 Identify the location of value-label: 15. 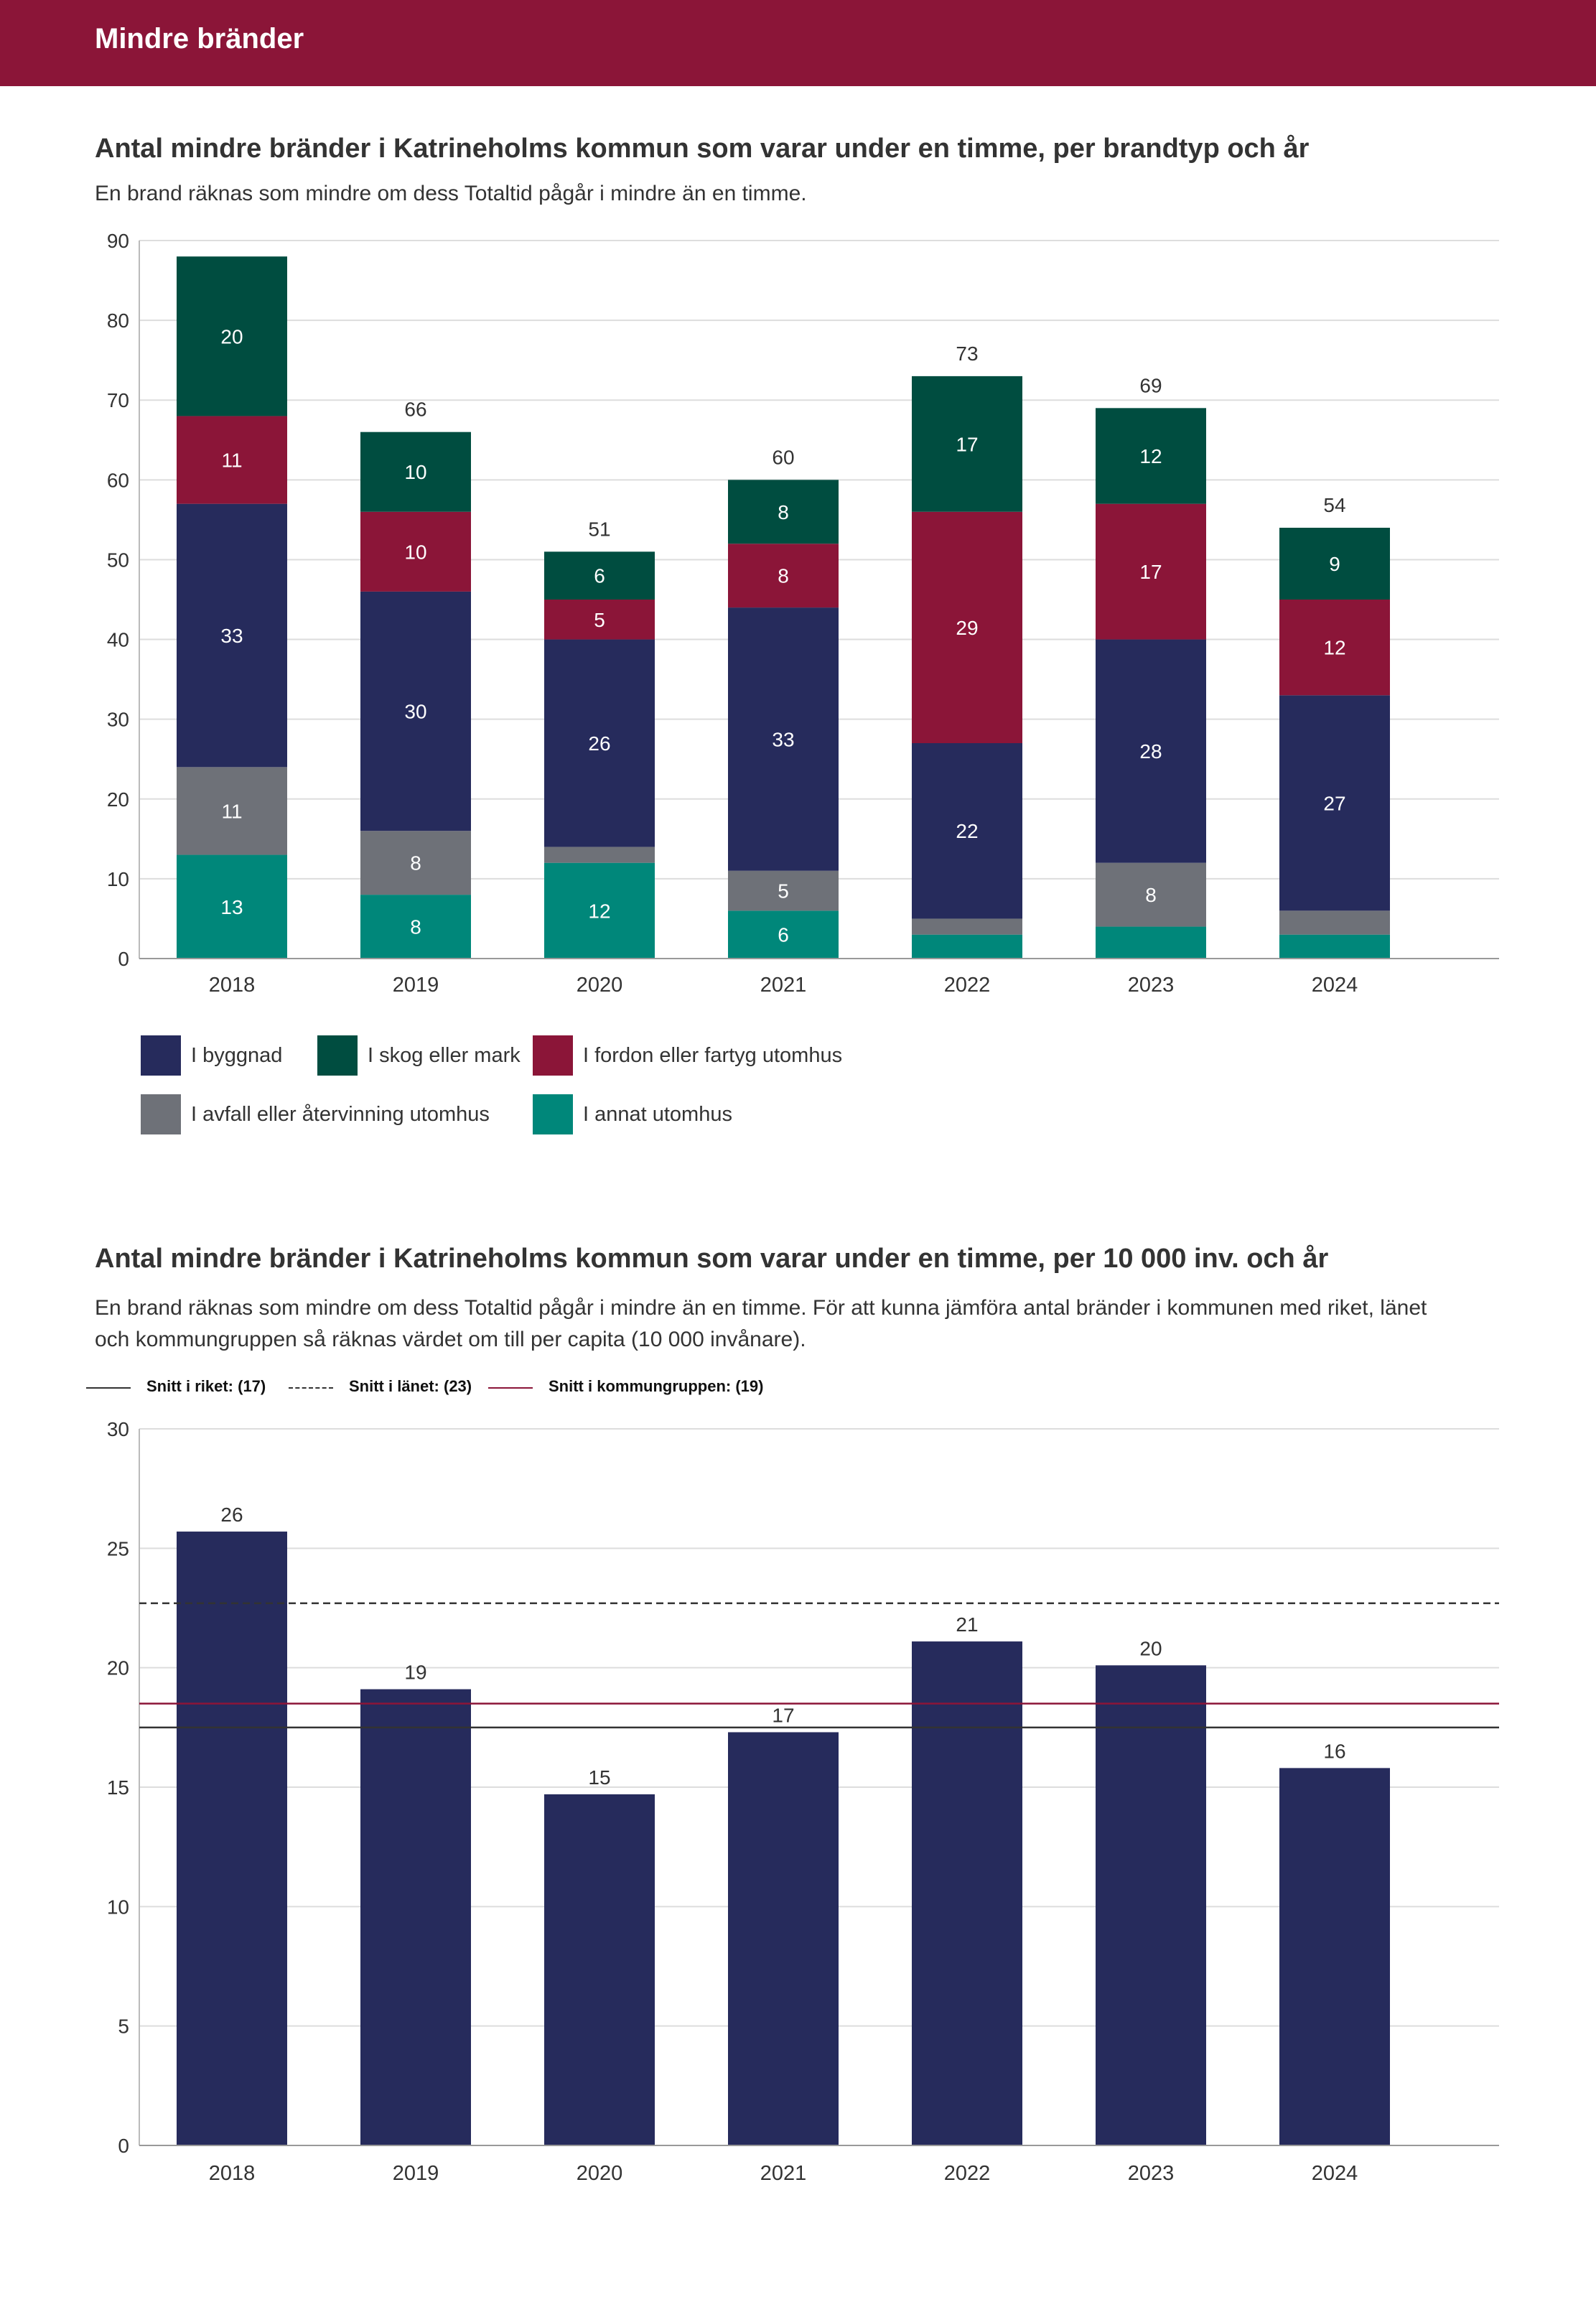
(599, 1777).